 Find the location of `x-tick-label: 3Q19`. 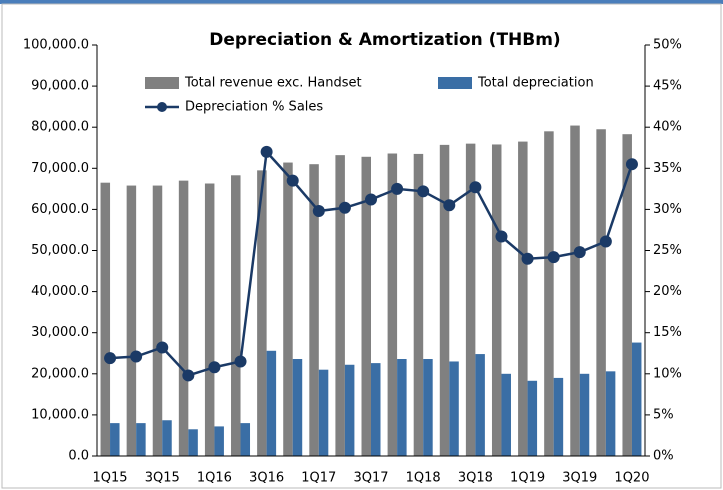

x-tick-label: 3Q19 is located at coordinates (579, 478).